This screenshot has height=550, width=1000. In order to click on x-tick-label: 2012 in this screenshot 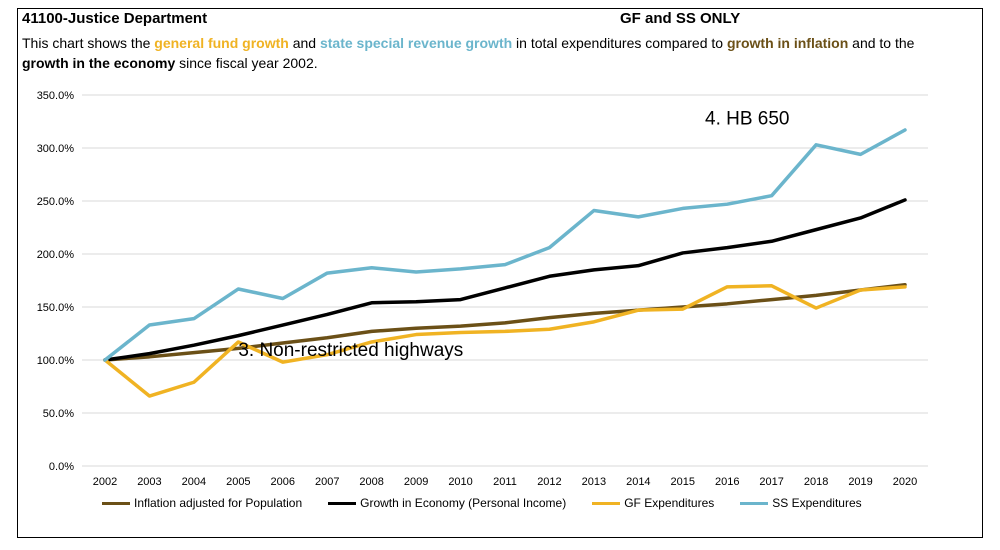, I will do `click(549, 482)`.